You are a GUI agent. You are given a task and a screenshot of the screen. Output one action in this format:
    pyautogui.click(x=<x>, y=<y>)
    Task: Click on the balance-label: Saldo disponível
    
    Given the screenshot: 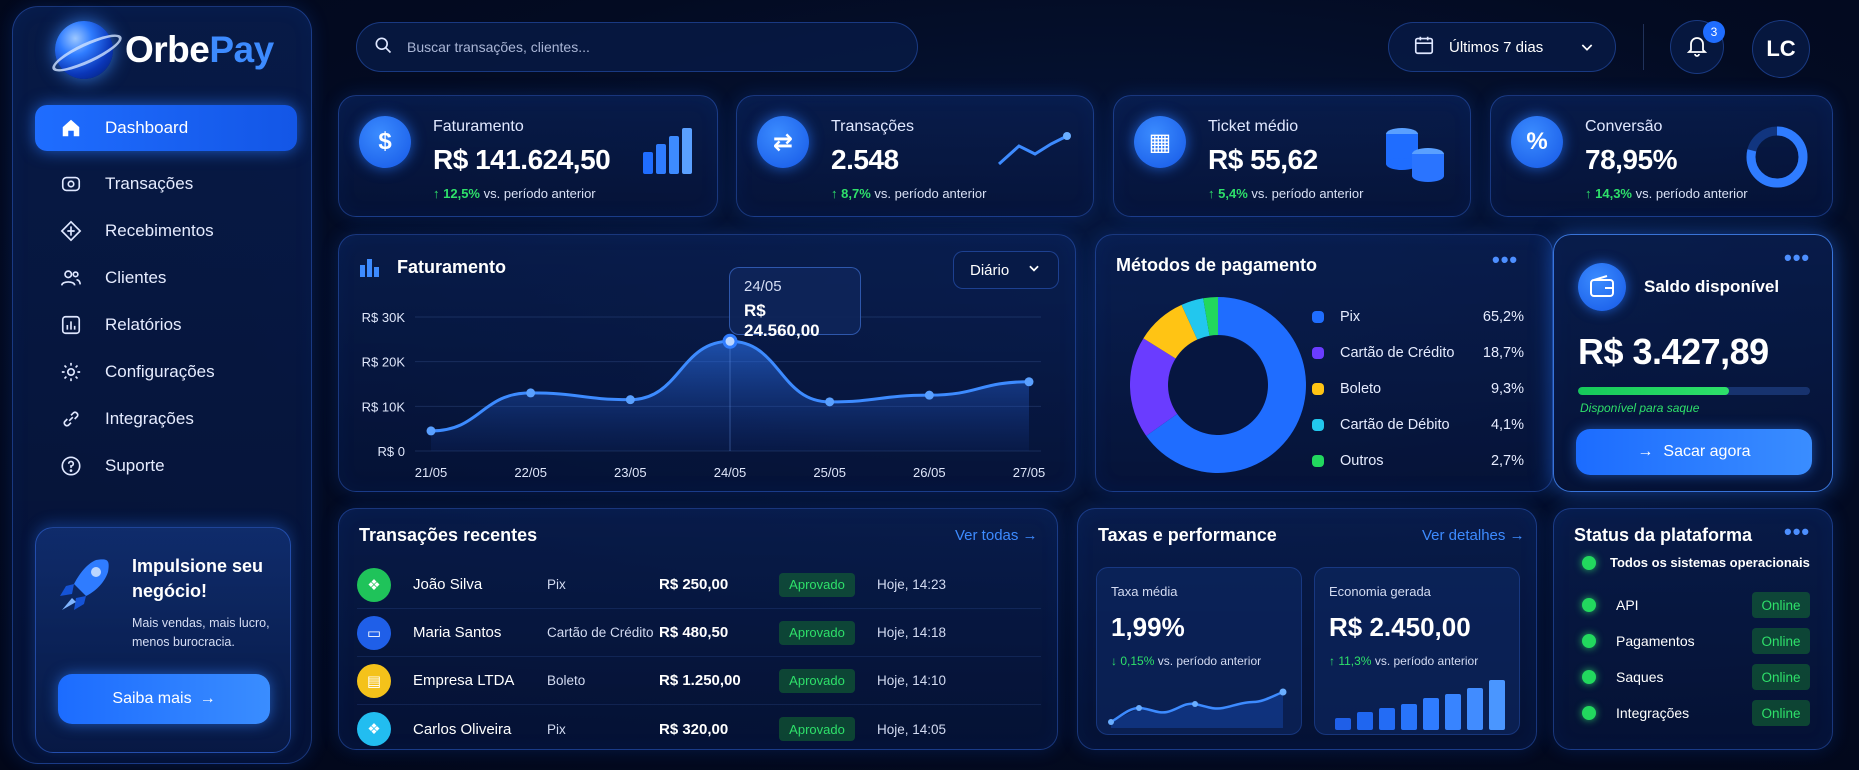 What is the action you would take?
    pyautogui.click(x=1712, y=286)
    